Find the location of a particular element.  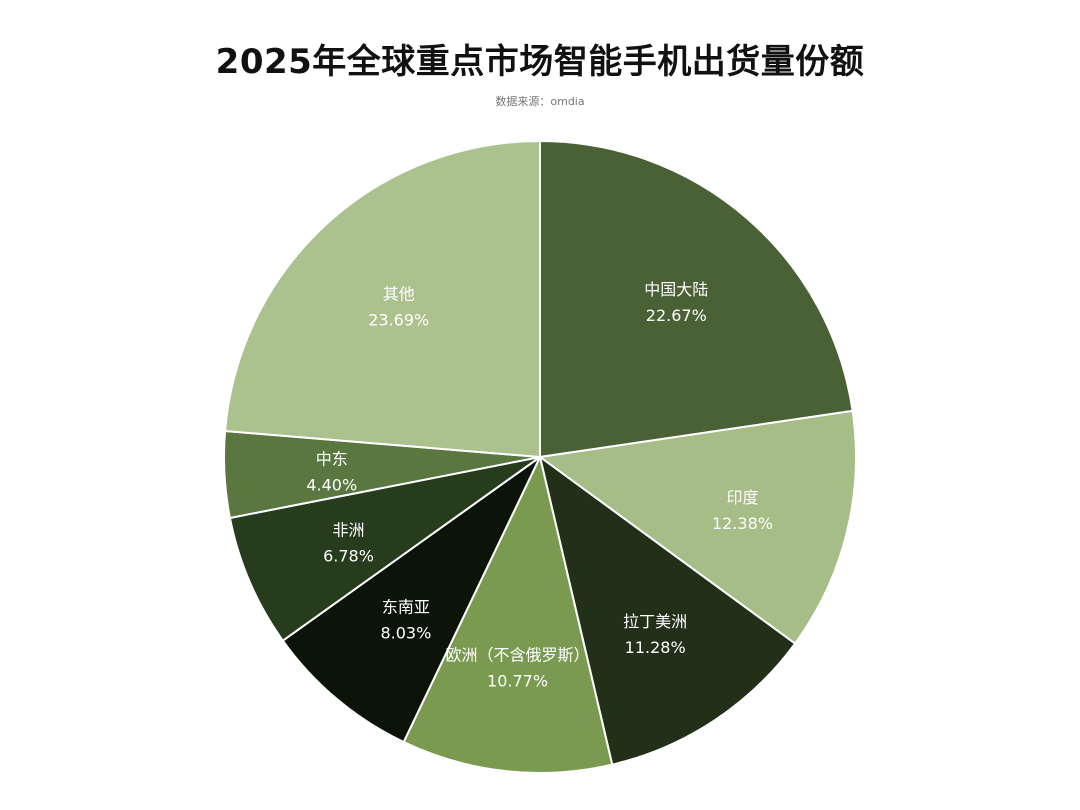

slice-value-label: 8.03% is located at coordinates (405, 633).